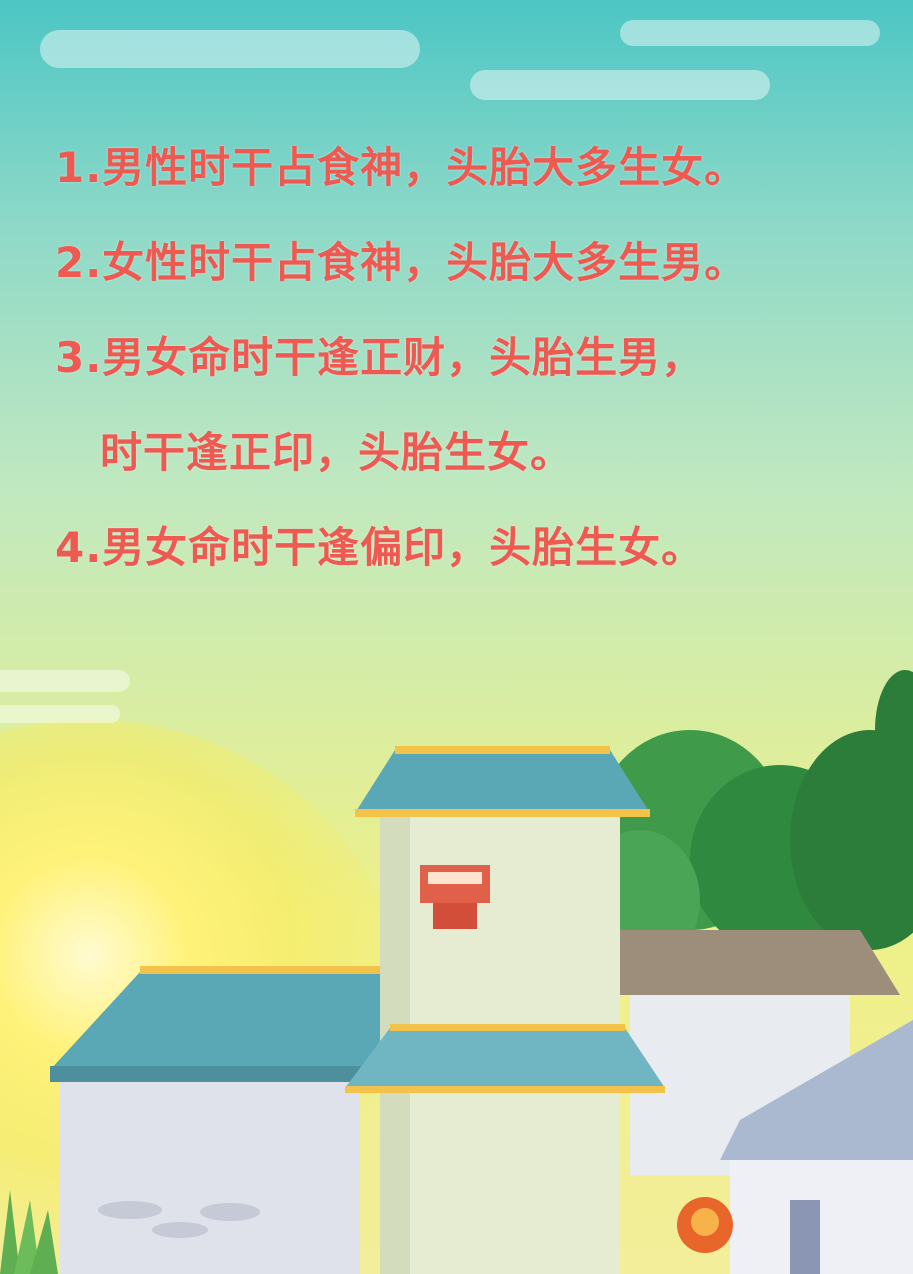 The image size is (913, 1274). Describe the element at coordinates (795, 1147) in the screenshot. I see `right-front-building` at that location.